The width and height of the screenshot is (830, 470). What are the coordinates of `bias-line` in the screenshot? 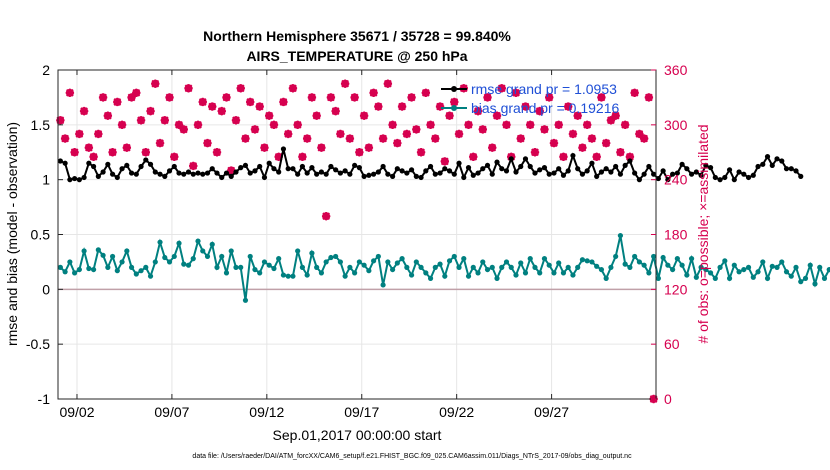 It's located at (444, 268).